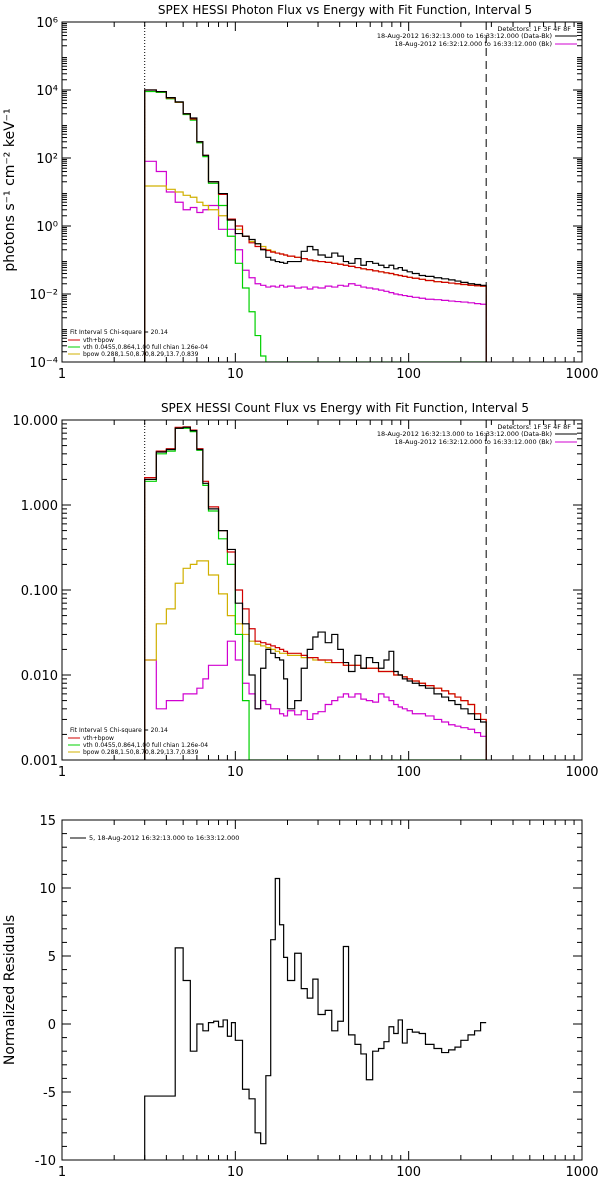 The height and width of the screenshot is (1200, 600). I want to click on count-legend-detectors: Detectors: 1F 3F 4F 8F, so click(534, 427).